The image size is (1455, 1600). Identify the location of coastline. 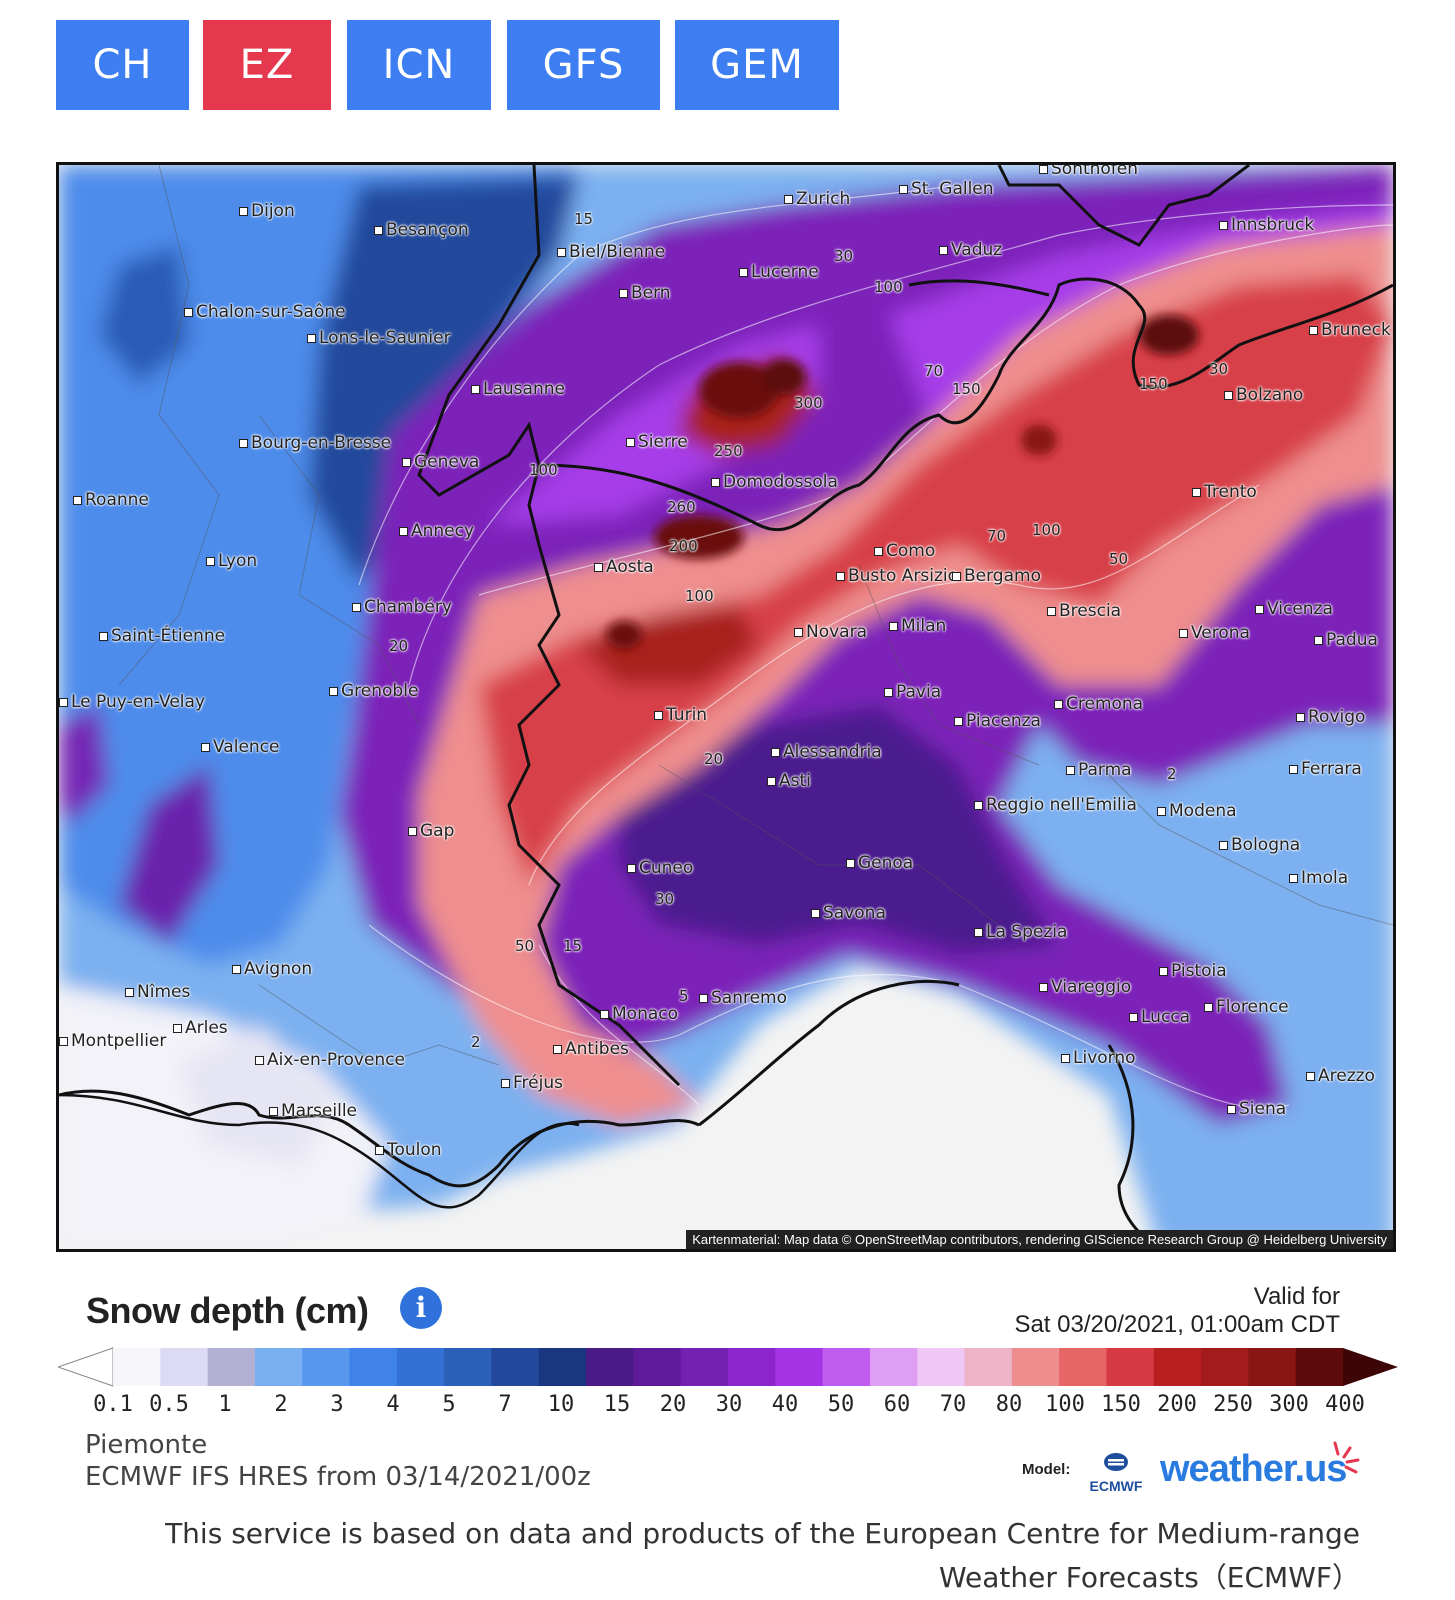
(319, 1151).